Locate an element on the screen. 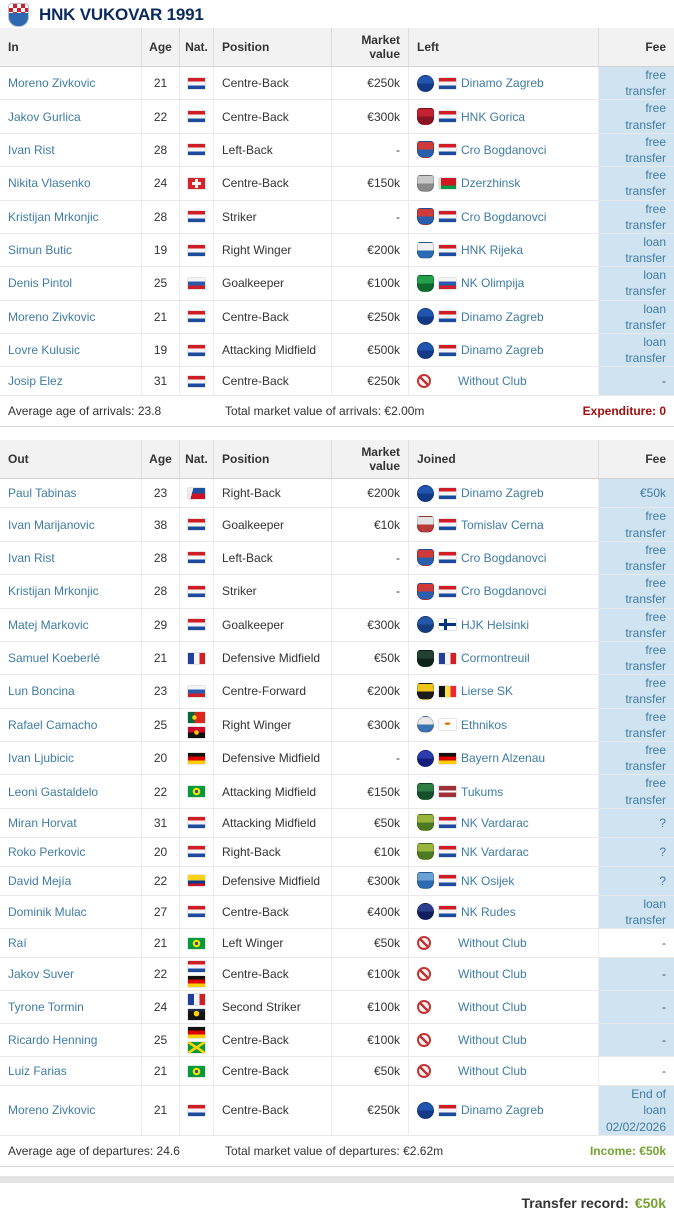  player-name-link: Miran Horvat is located at coordinates (42, 822).